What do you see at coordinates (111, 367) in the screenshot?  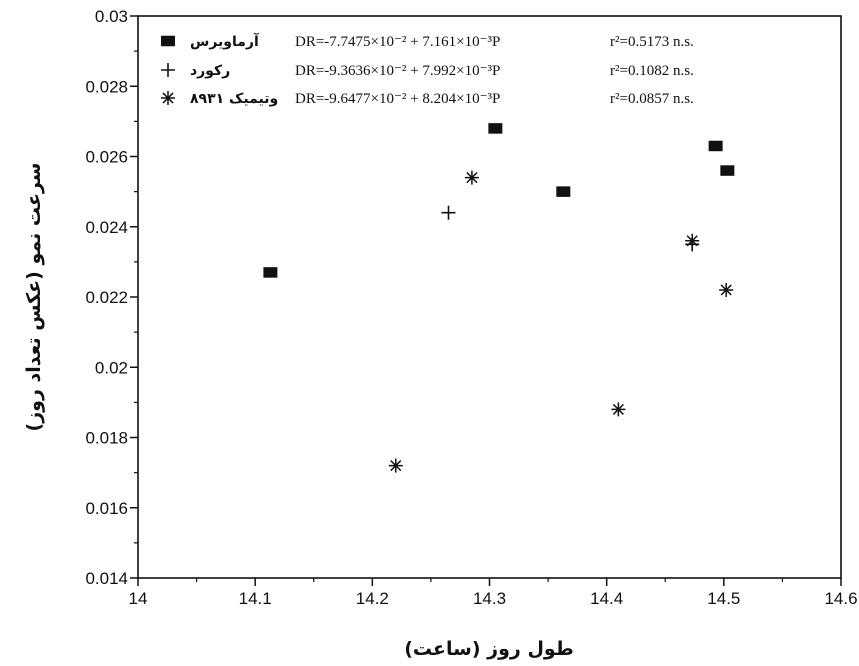 I see `y-tick-label: 0.02` at bounding box center [111, 367].